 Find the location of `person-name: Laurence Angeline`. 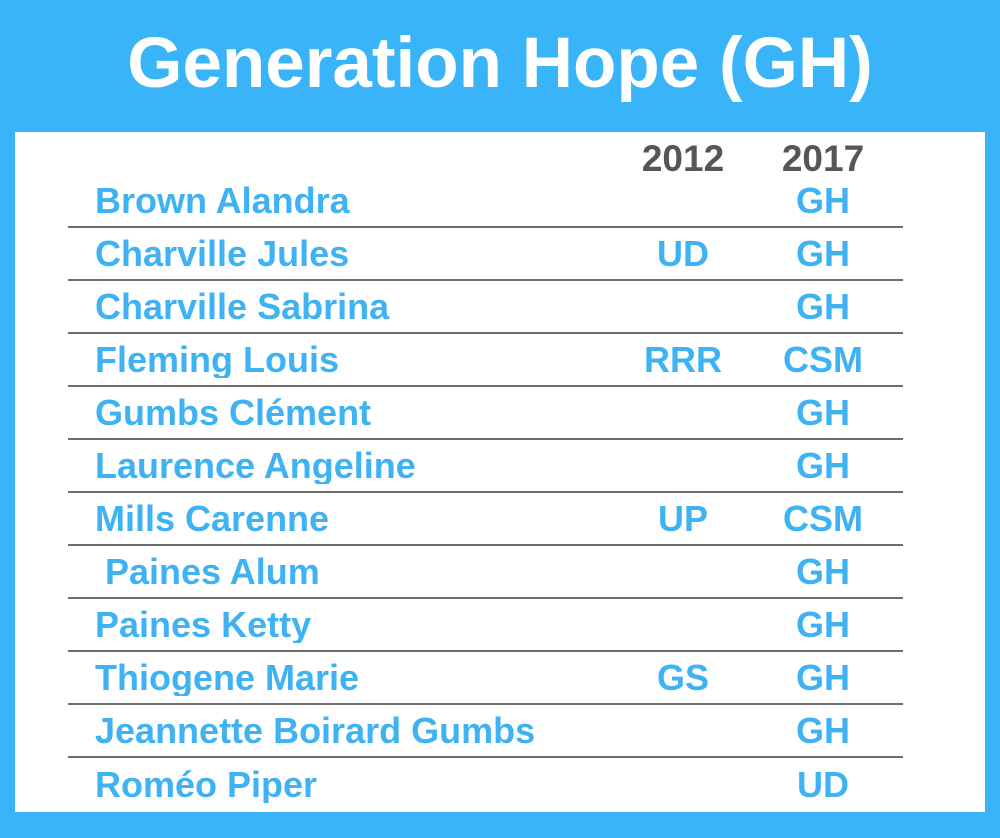

person-name: Laurence Angeline is located at coordinates (255, 465).